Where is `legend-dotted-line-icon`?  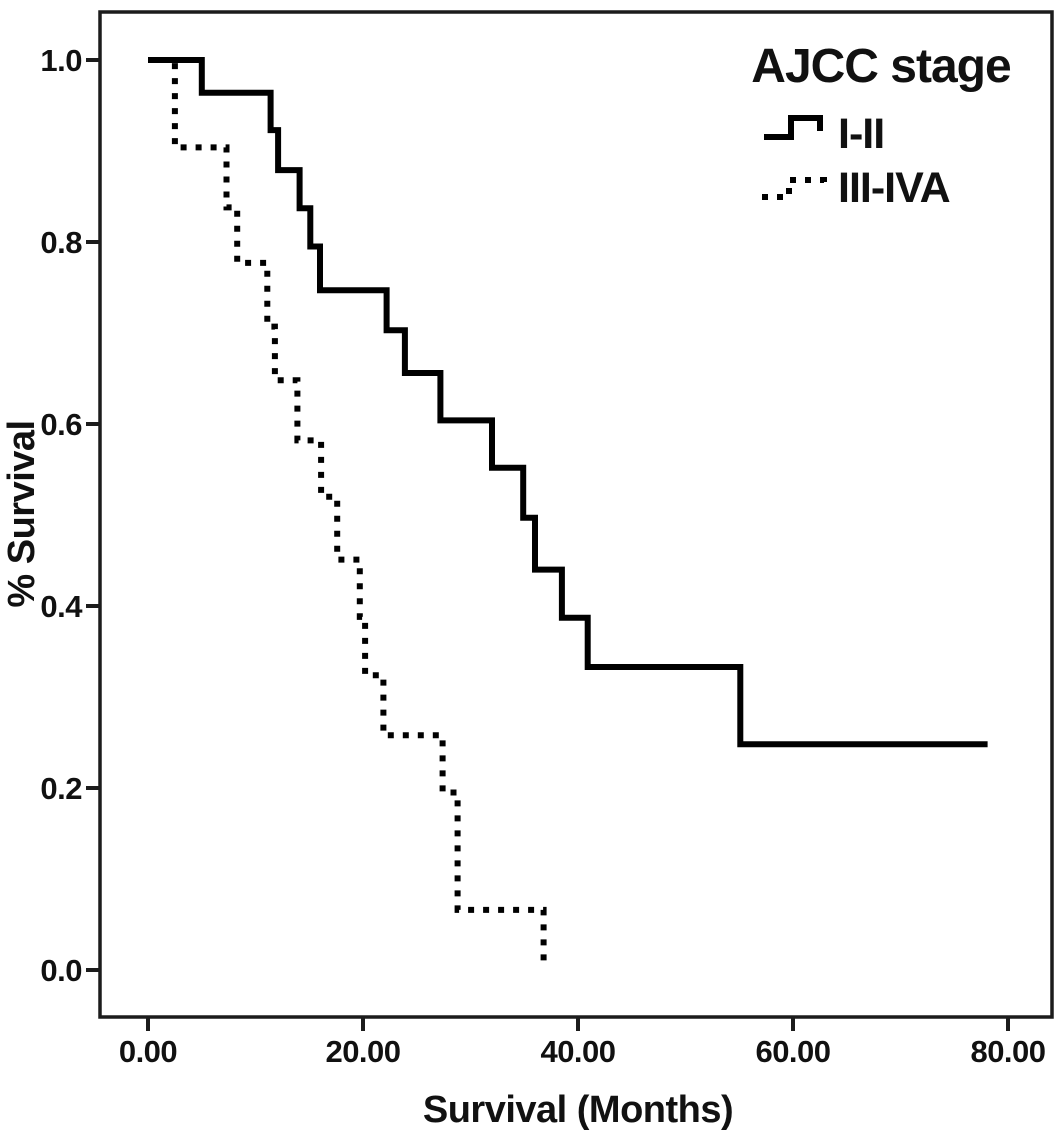 legend-dotted-line-icon is located at coordinates (794, 188).